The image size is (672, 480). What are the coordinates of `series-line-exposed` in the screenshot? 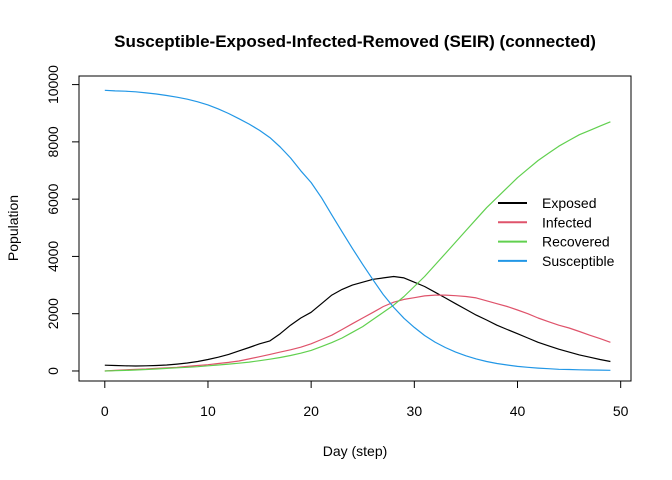 It's located at (357, 321).